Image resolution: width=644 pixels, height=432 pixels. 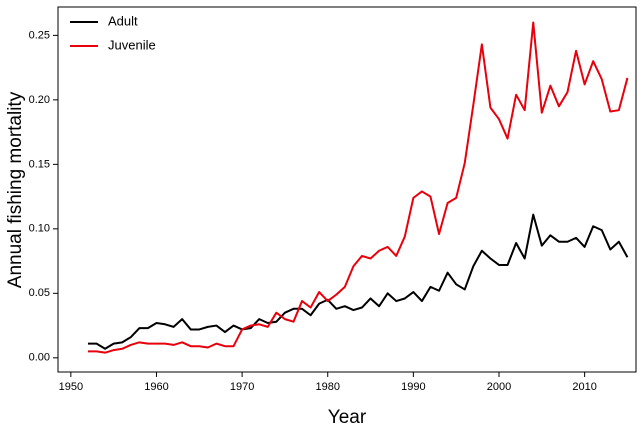 I want to click on y-tick-label: 0.15, so click(x=39, y=164).